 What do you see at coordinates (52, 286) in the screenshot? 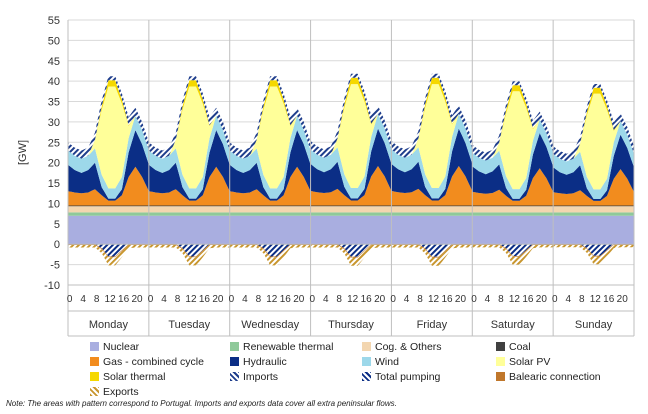
I see `y-tick-label: -10` at bounding box center [52, 286].